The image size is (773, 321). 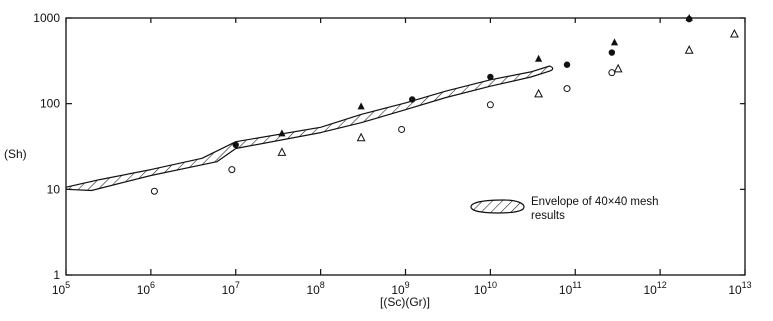 I want to click on x-tick-label: 10⁸, so click(x=315, y=288).